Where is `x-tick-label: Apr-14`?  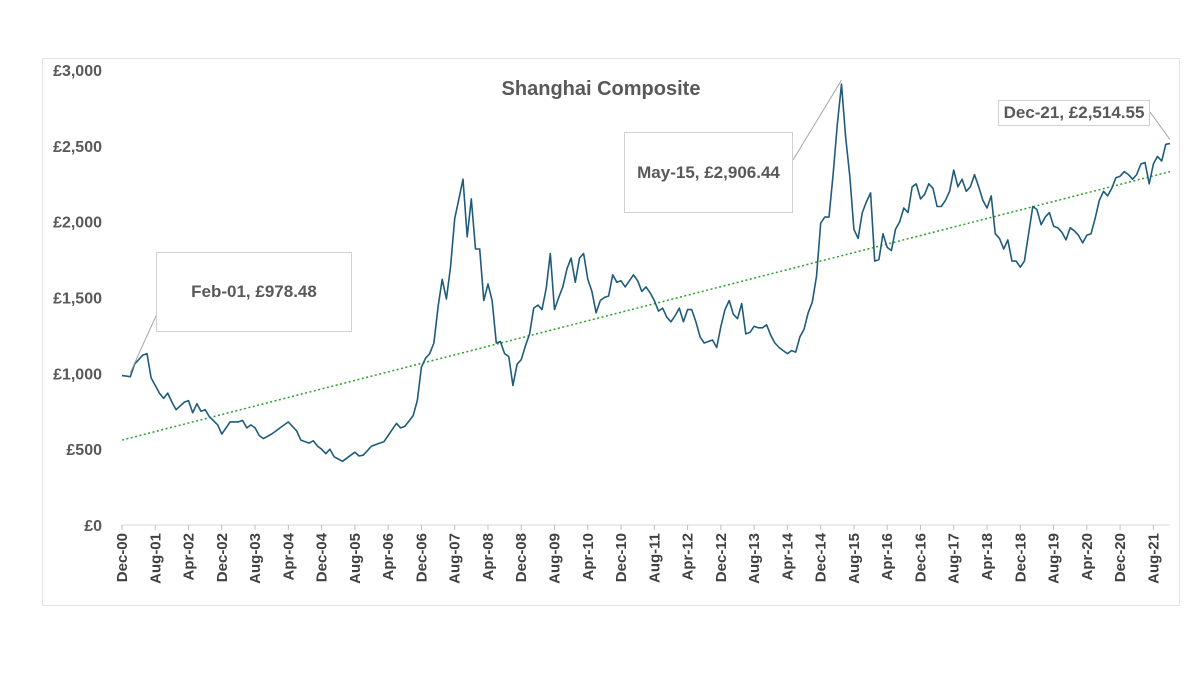 x-tick-label: Apr-14 is located at coordinates (787, 556).